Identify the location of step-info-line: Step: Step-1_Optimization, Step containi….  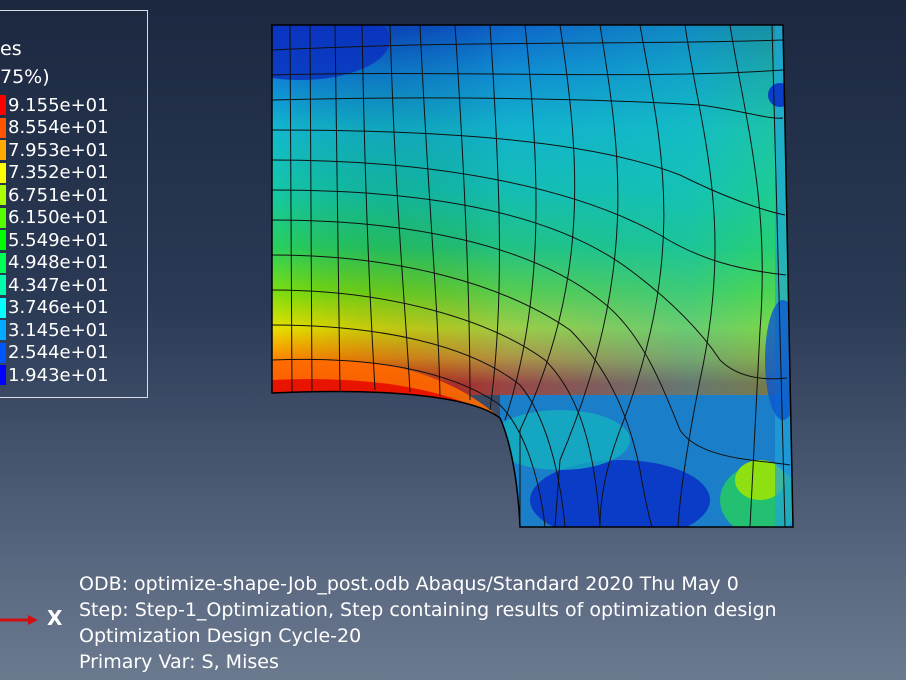
(428, 610).